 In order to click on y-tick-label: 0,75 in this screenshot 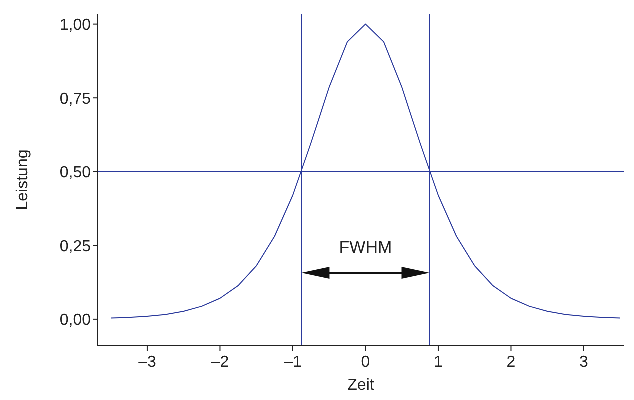, I will do `click(76, 99)`.